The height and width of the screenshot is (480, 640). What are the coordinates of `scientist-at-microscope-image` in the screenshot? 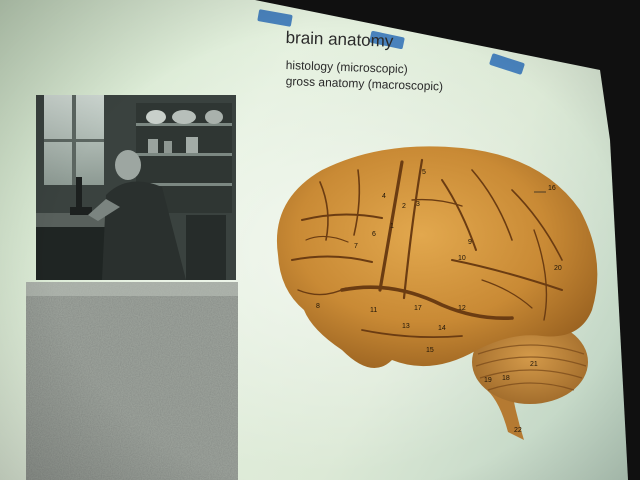 It's located at (136, 187).